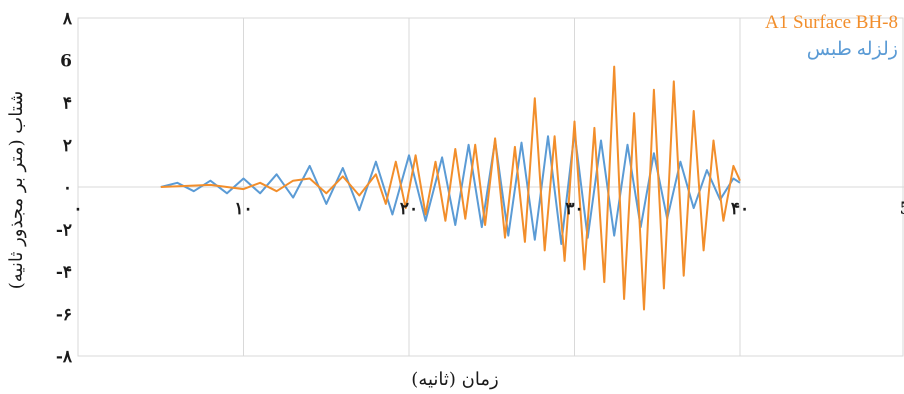  Describe the element at coordinates (64, 315) in the screenshot. I see `y-tick-label: -۶` at that location.